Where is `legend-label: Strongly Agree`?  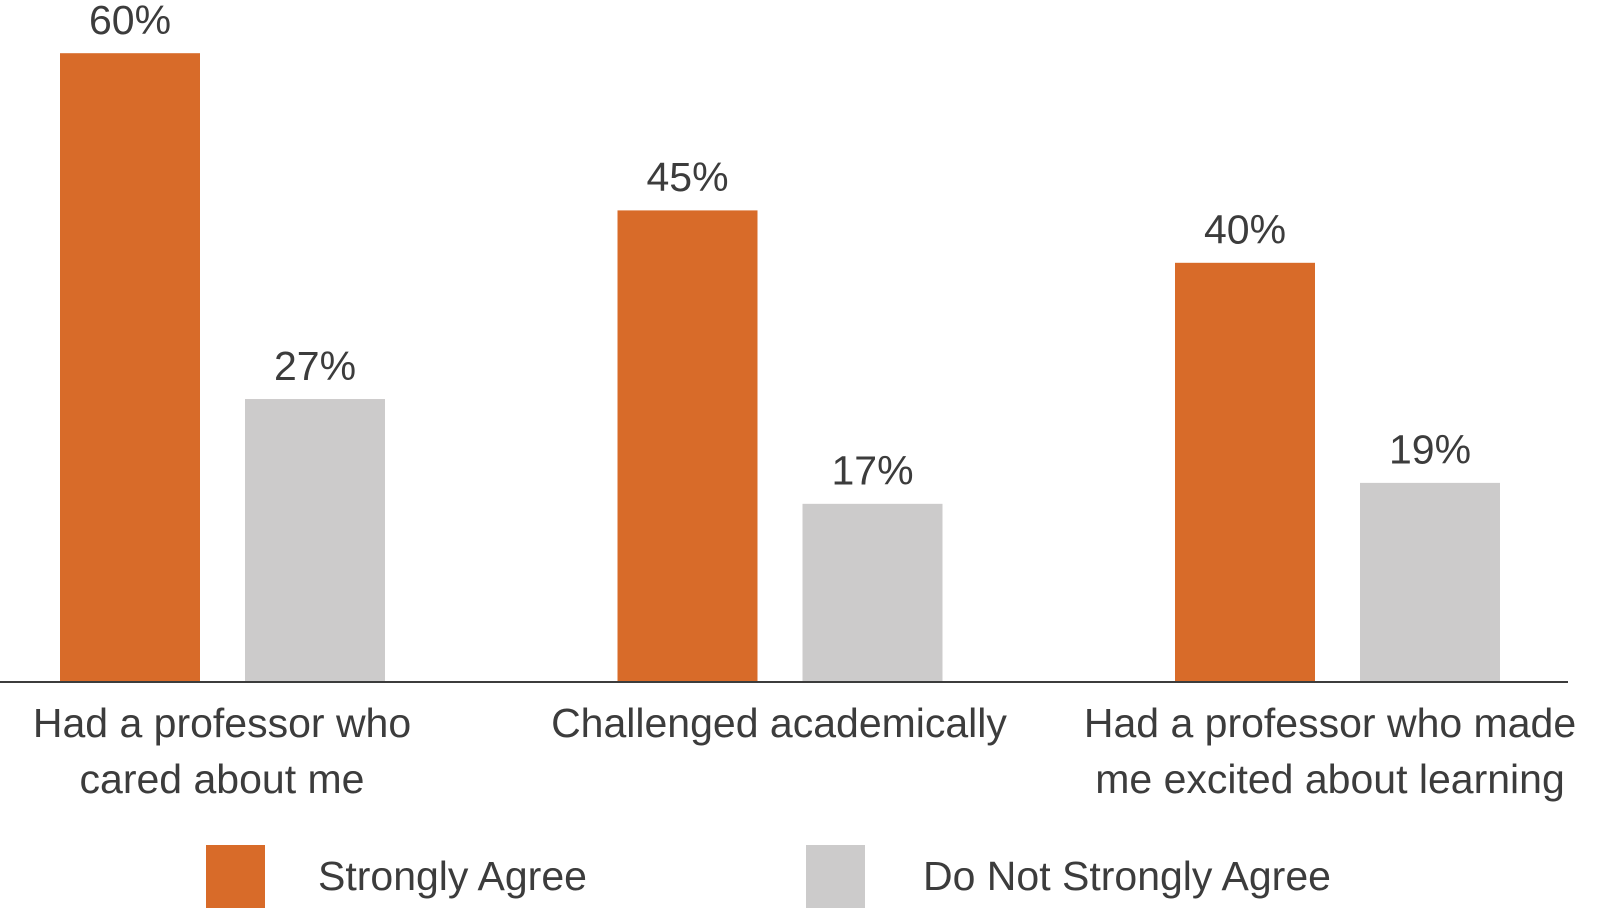
legend-label: Strongly Agree is located at coordinates (452, 876).